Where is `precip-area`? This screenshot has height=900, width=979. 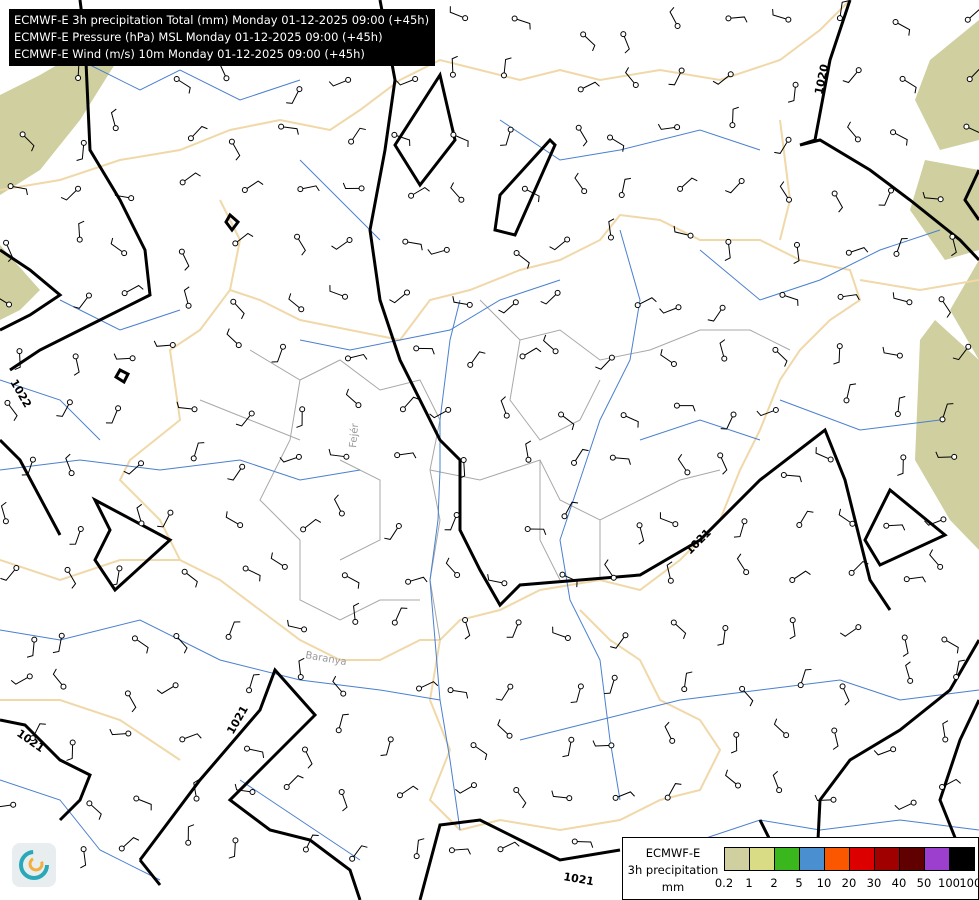 precip-area is located at coordinates (65, 117).